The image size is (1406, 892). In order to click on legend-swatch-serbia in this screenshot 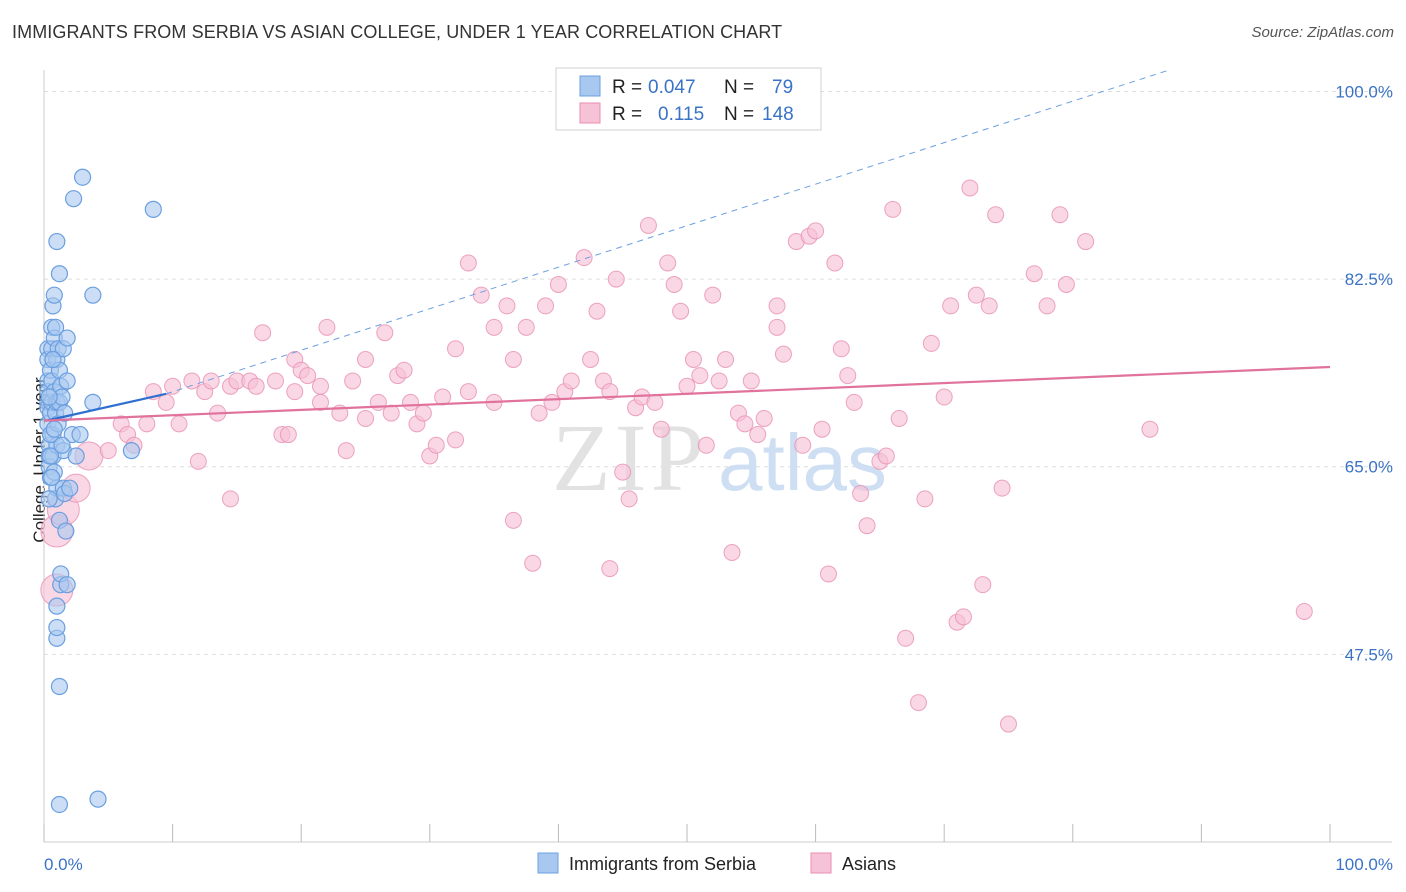, I will do `click(590, 86)`.